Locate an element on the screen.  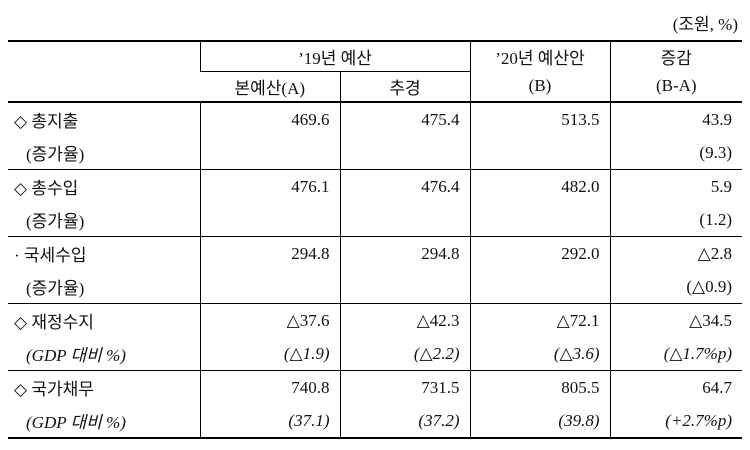
table-row: ◇ 재정수지 △37.6 △42.3 △72.1 △34.5 is located at coordinates (375, 320).